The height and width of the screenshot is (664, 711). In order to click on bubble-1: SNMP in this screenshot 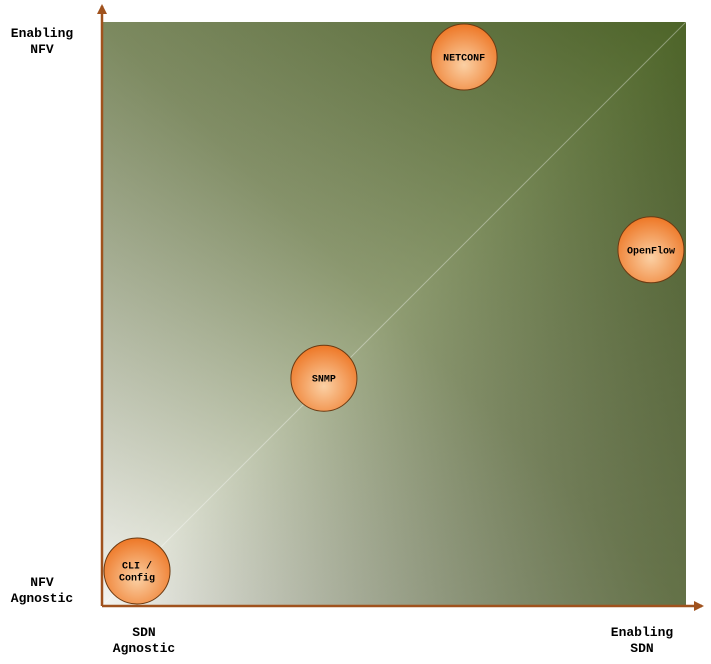, I will do `click(324, 378)`.